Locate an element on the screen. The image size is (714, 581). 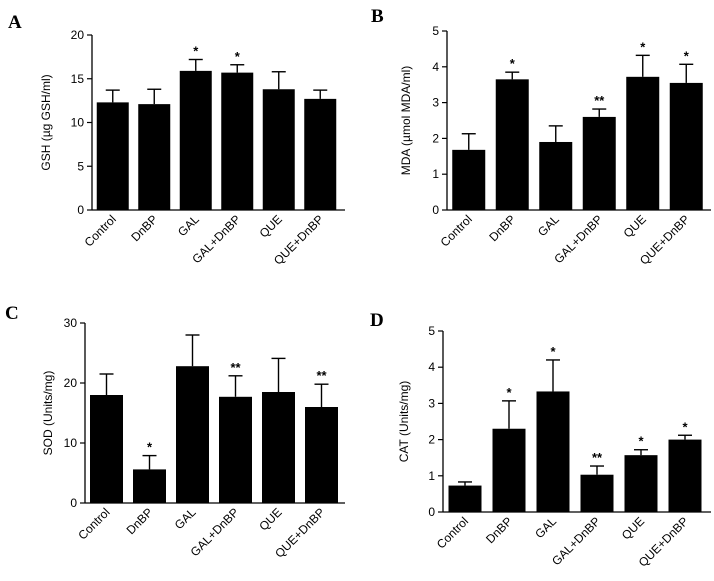
y-tick-label: 30 is located at coordinates (71, 323).